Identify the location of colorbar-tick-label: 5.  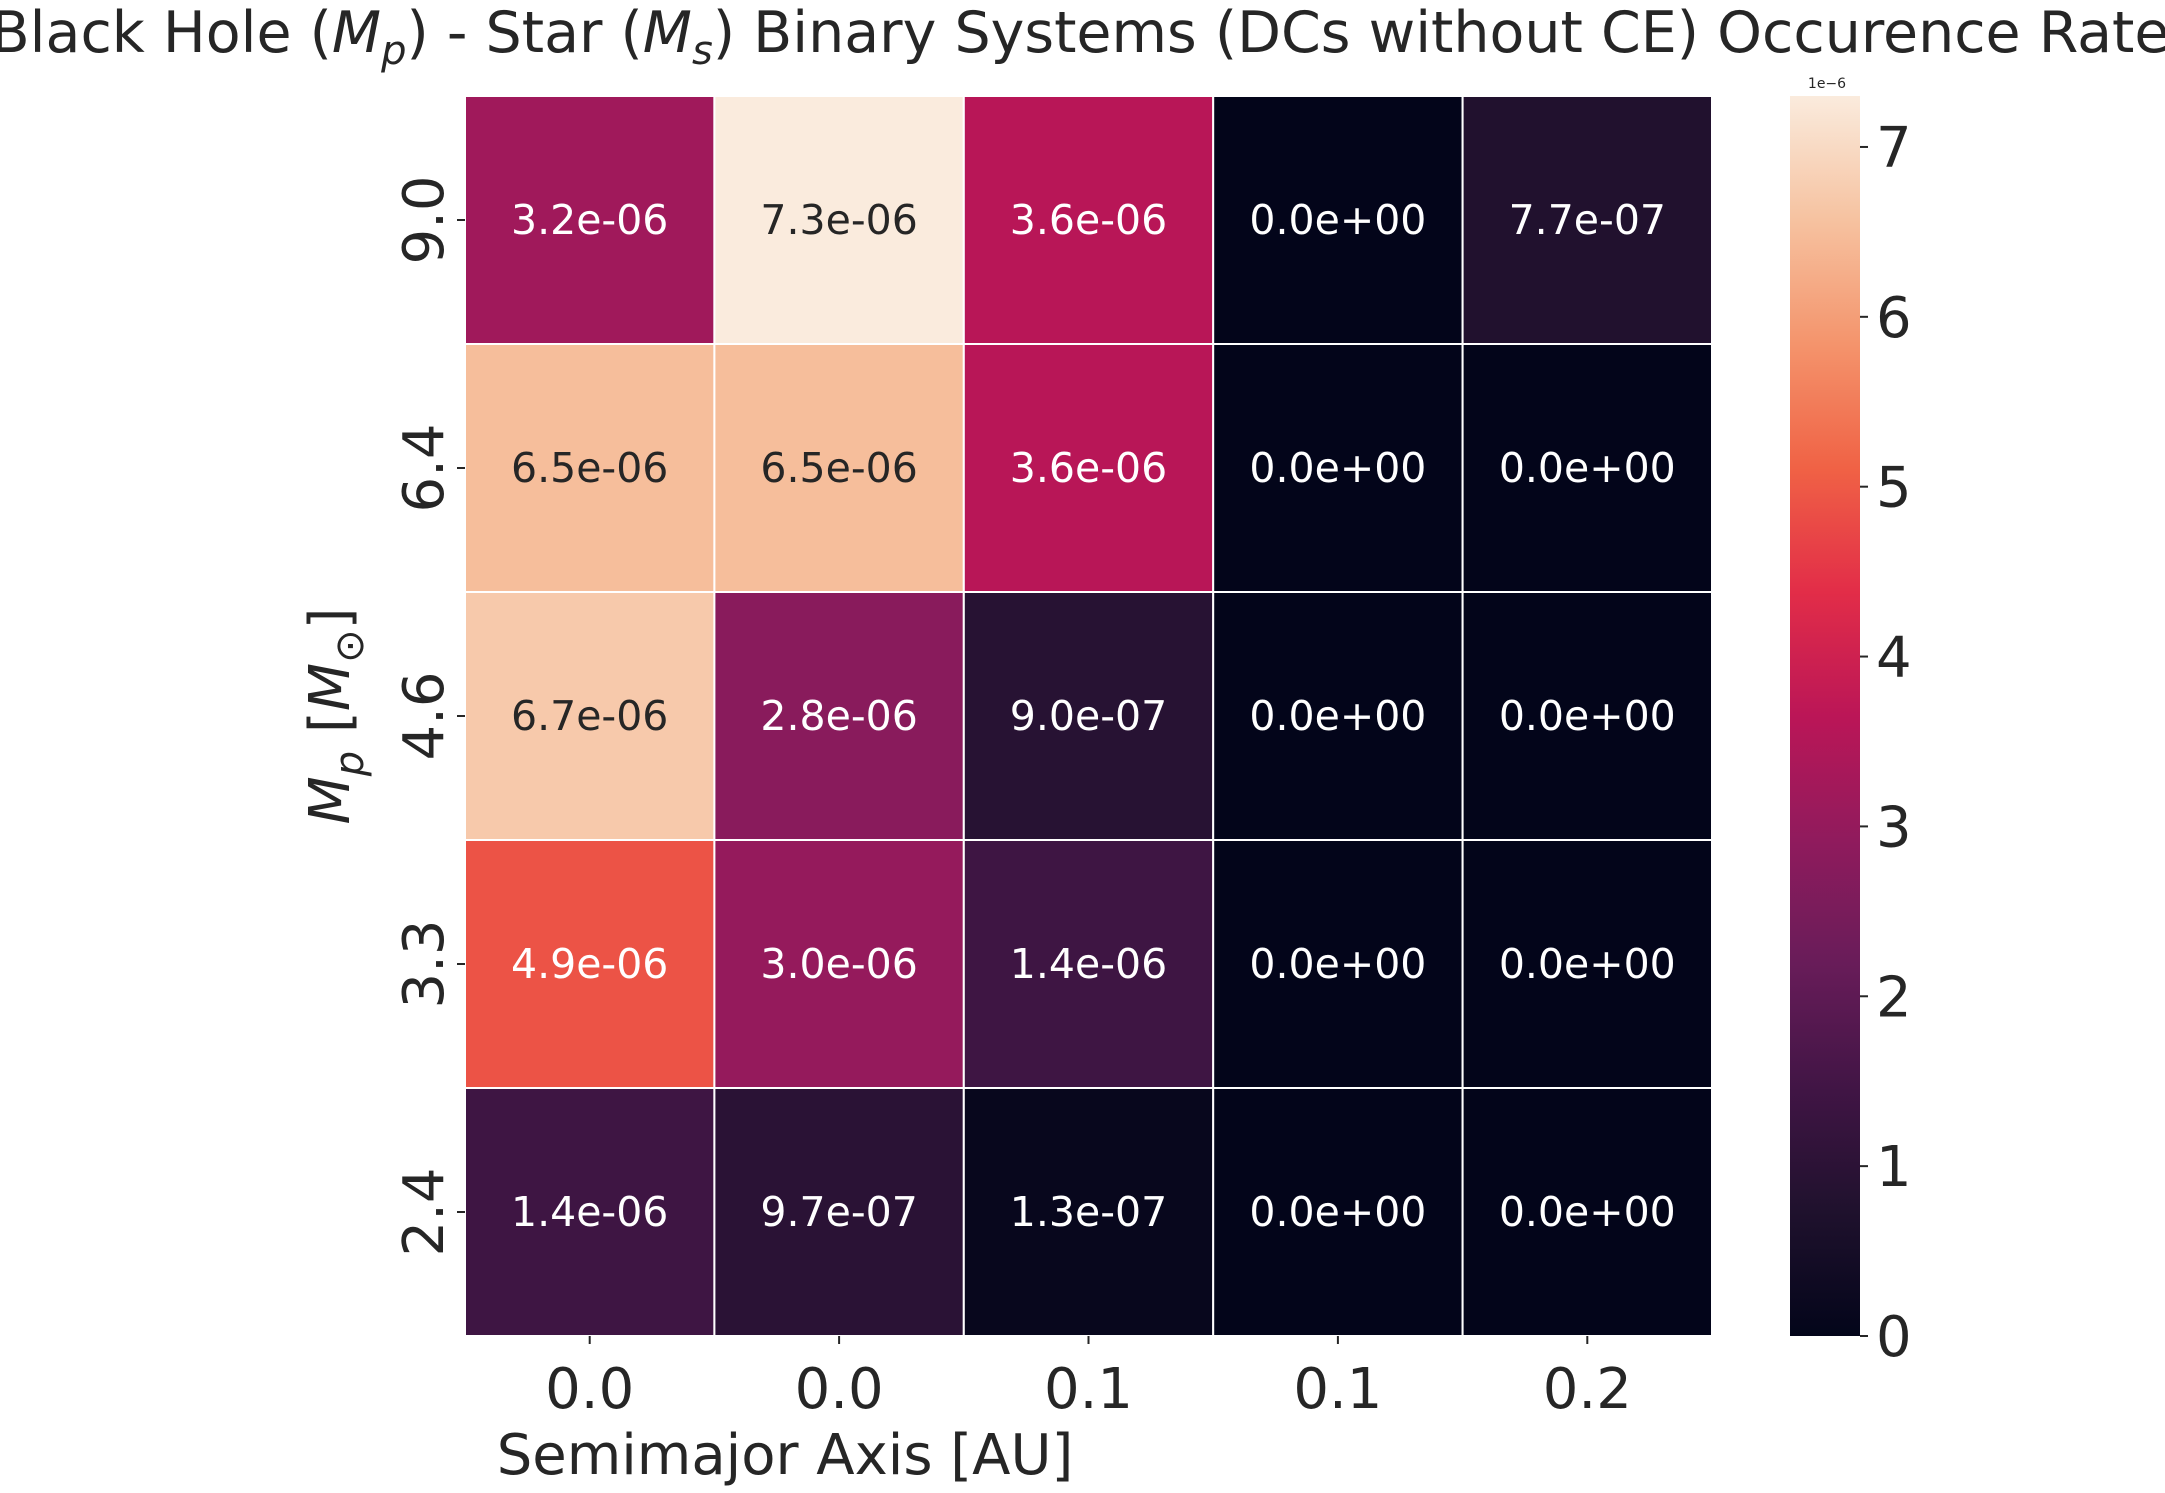
(1894, 488).